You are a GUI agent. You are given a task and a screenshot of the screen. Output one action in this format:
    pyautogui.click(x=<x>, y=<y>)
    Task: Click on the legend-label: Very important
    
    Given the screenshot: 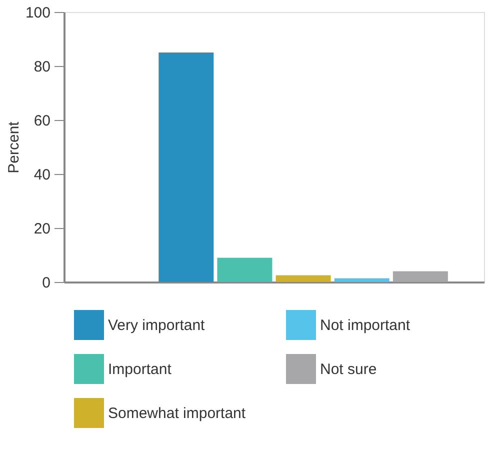 What is the action you would take?
    pyautogui.click(x=157, y=325)
    